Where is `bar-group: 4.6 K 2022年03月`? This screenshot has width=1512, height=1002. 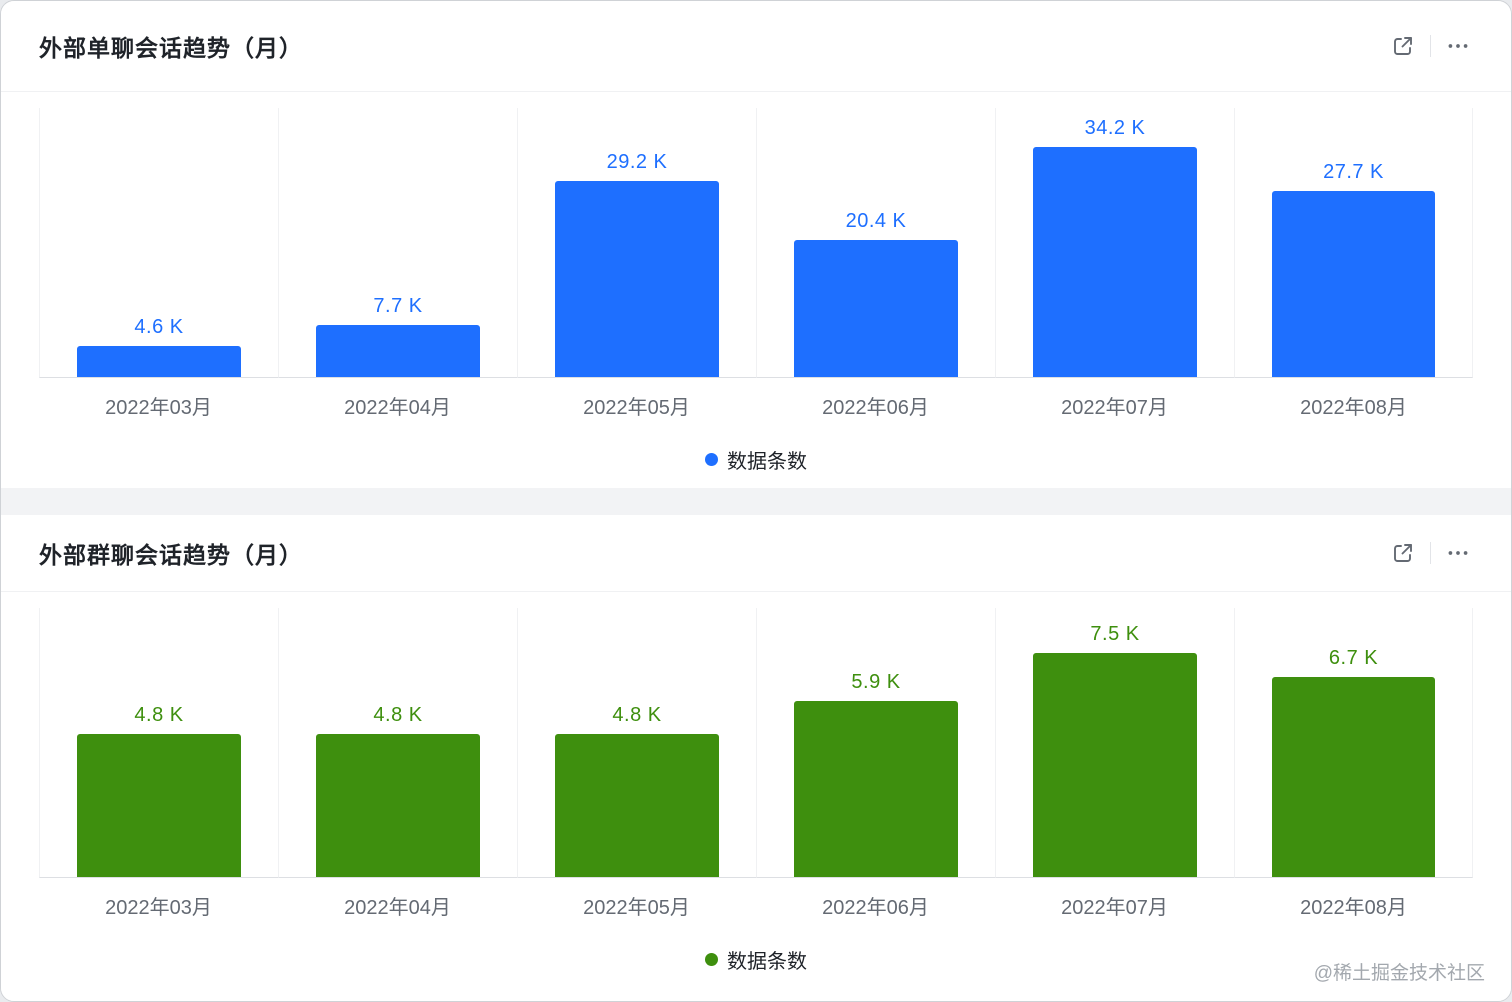 bar-group: 4.6 K 2022年03月 is located at coordinates (158, 264).